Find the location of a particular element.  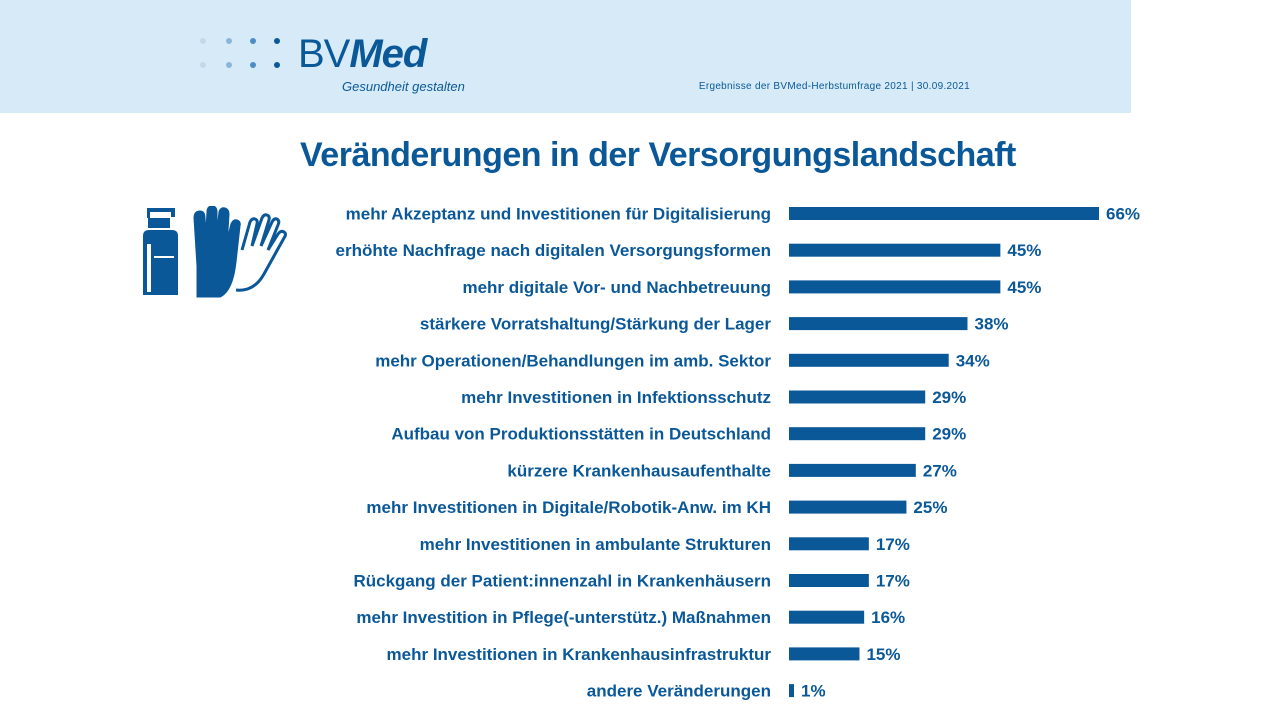

logo: BVMed is located at coordinates (362, 54).